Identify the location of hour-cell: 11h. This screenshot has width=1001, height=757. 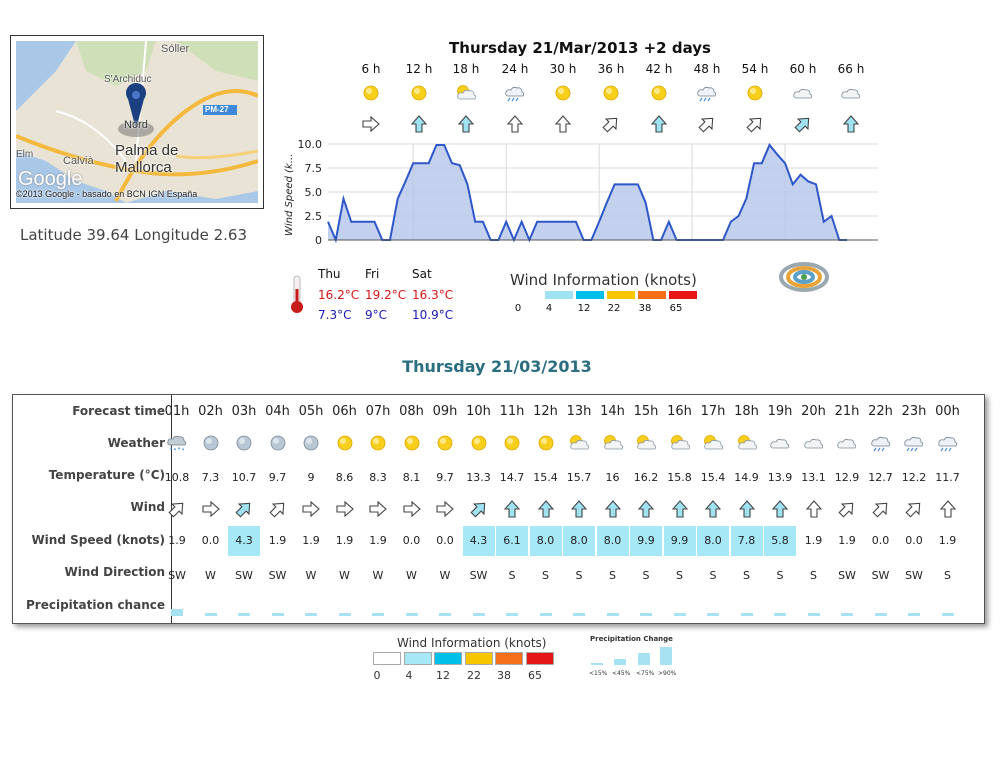
(512, 411).